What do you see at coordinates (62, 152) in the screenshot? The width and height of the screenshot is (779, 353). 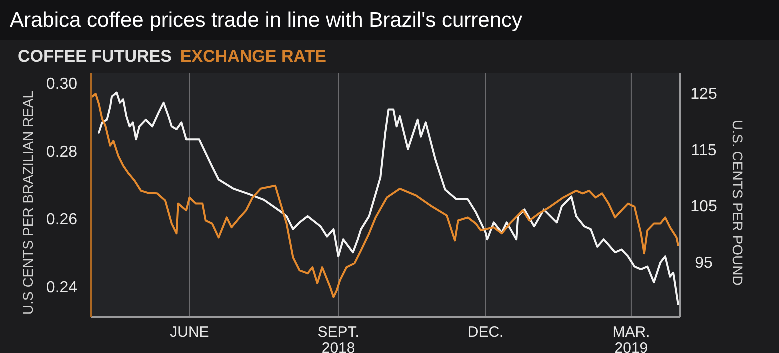 I see `y-tick-label: 0.28` at bounding box center [62, 152].